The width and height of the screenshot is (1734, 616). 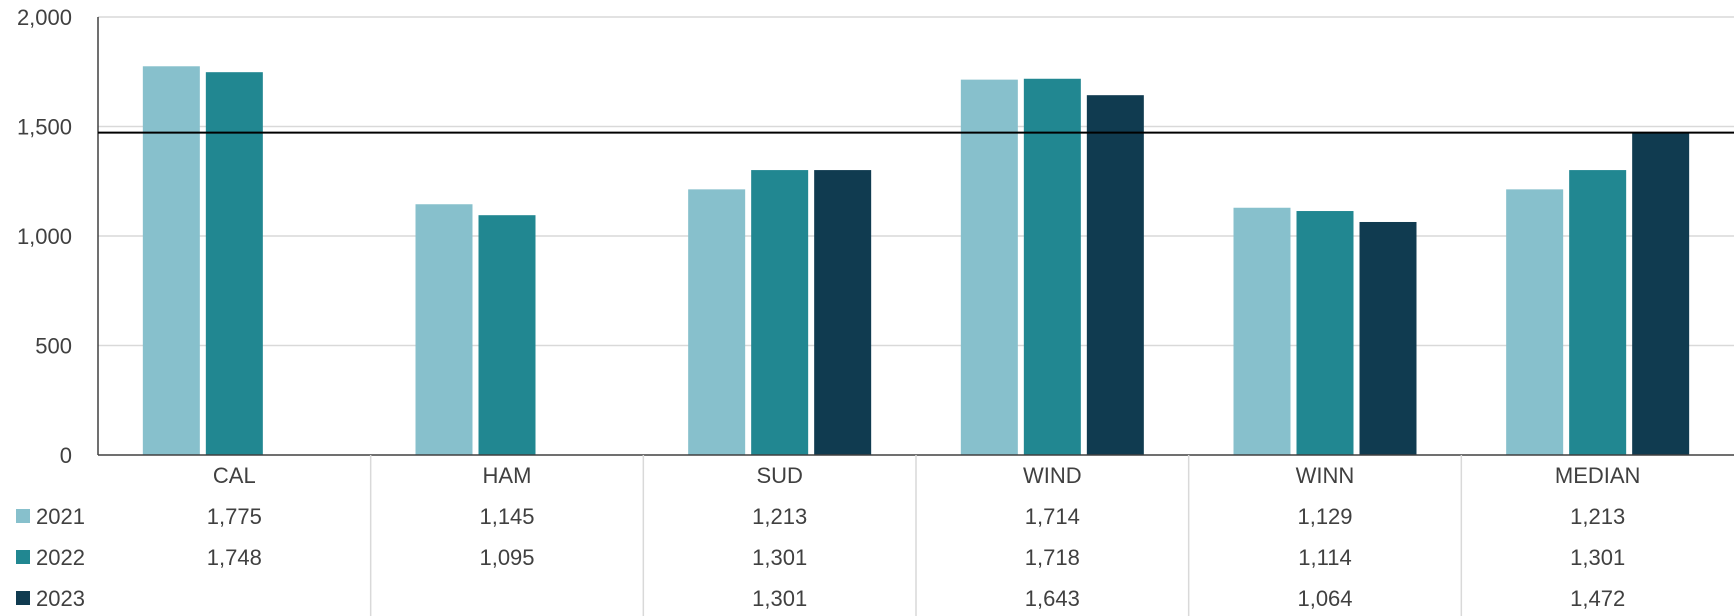 I want to click on y-tick-label: 500, so click(x=53, y=346).